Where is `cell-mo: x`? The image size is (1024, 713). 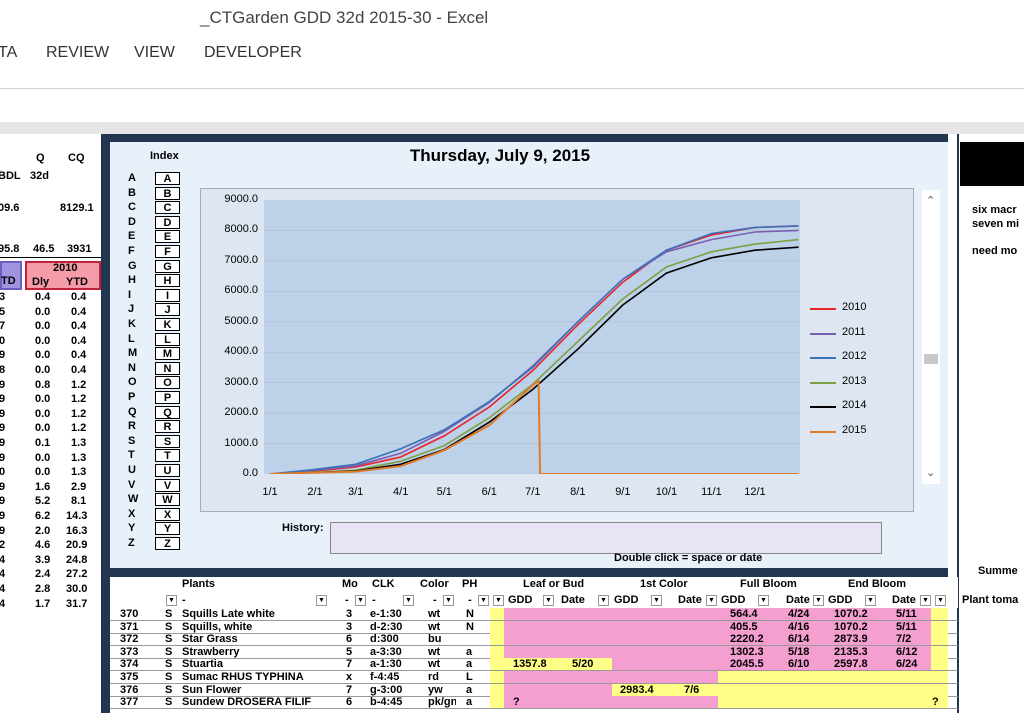
cell-mo: x is located at coordinates (349, 677).